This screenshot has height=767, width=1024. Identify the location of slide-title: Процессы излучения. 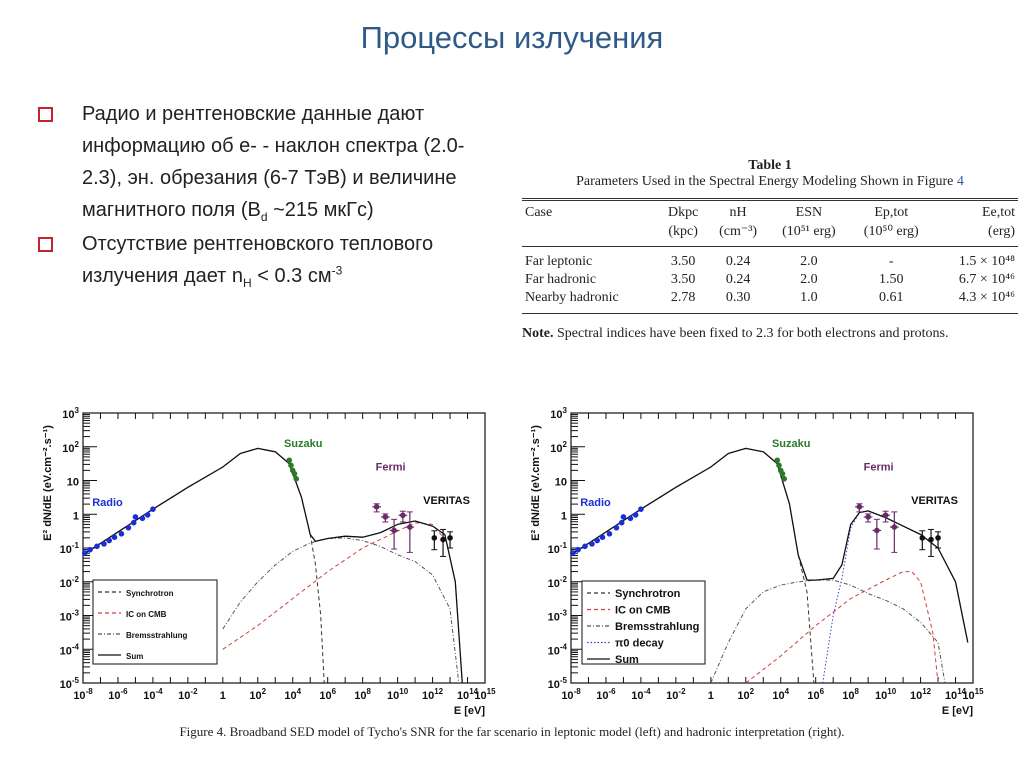
(512, 37).